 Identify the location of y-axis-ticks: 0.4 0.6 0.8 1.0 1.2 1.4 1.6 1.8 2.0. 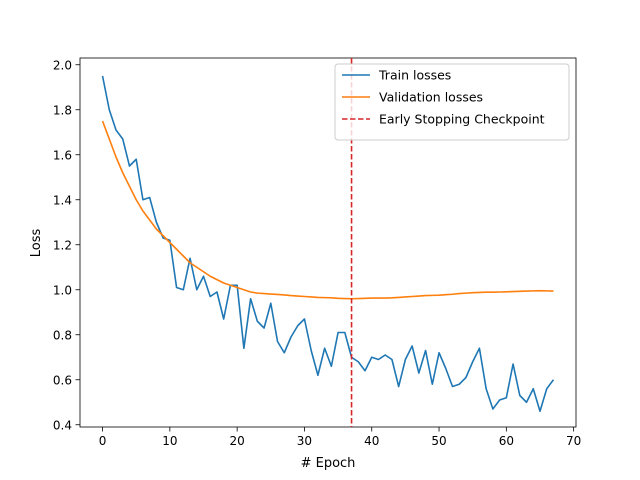
(66, 245).